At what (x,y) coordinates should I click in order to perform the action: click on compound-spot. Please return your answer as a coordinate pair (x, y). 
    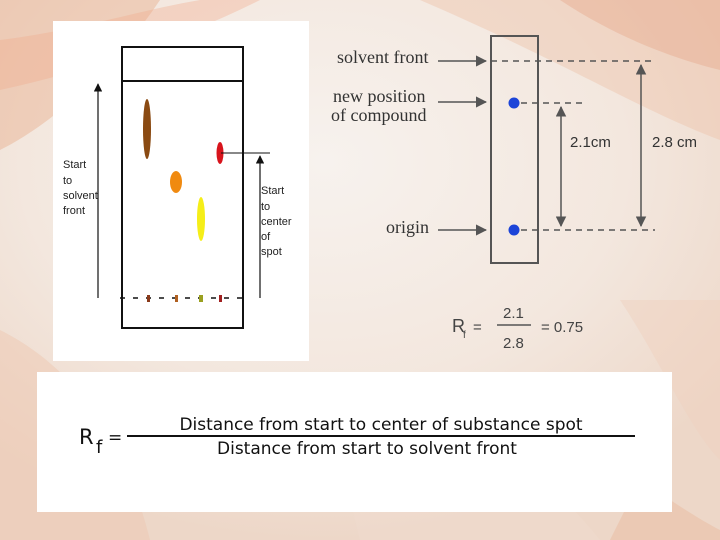
    Looking at the image, I should click on (514, 103).